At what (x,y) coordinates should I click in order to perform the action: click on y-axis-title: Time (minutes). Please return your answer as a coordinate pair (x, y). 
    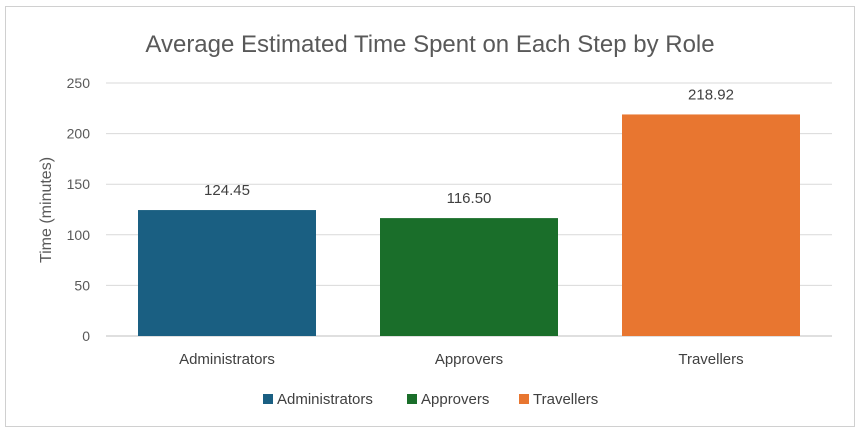
    Looking at the image, I should click on (46, 210).